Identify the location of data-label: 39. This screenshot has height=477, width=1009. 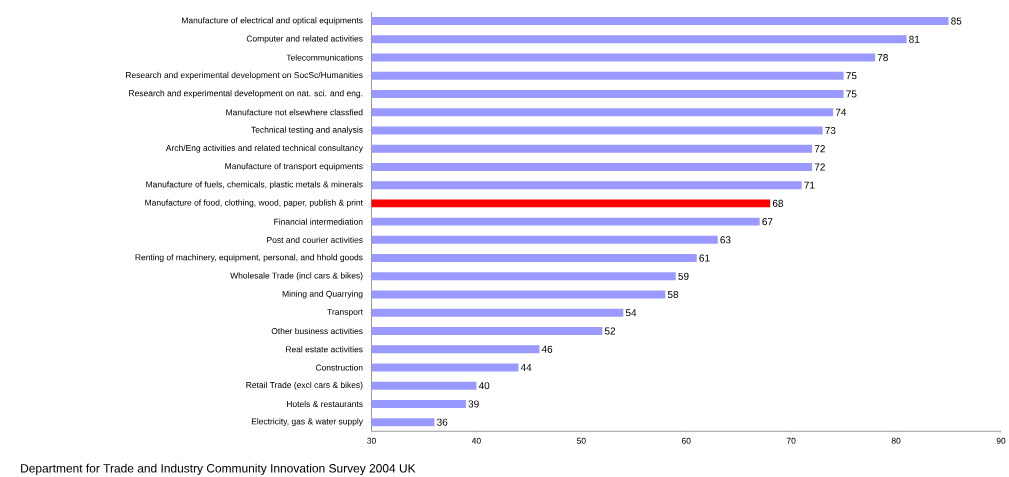
(473, 404).